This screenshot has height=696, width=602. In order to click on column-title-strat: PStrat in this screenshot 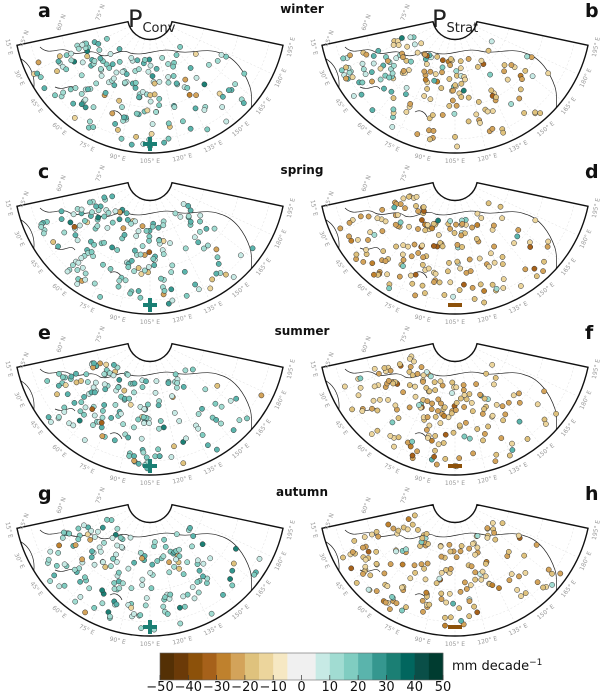, I will do `click(455, 20)`.